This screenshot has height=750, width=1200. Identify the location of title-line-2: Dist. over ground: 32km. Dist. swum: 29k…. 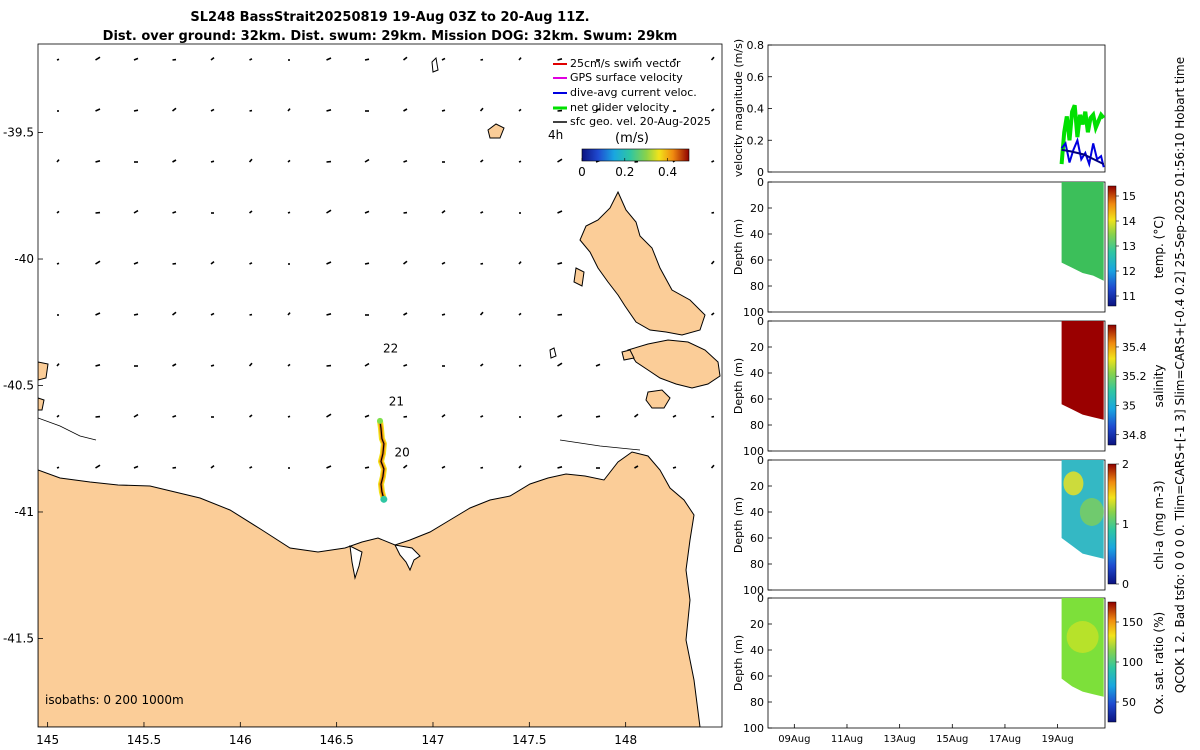
(390, 36).